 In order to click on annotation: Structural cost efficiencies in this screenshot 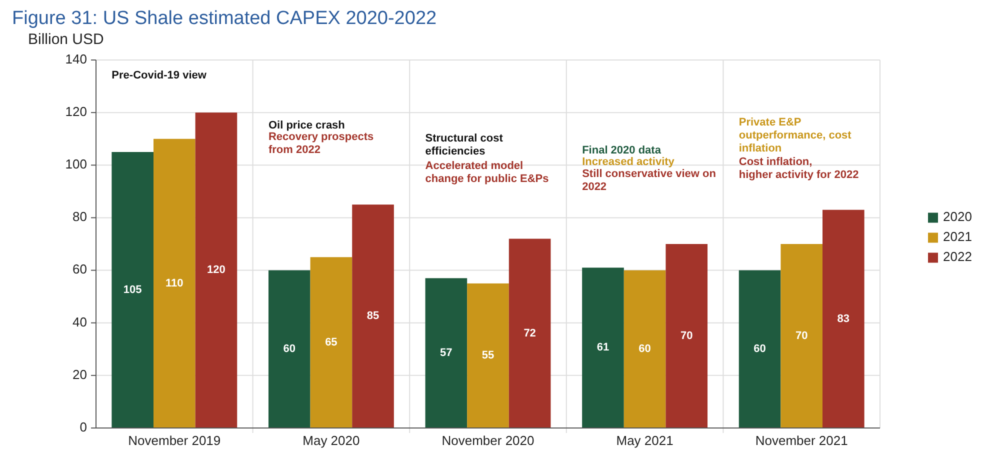, I will do `click(464, 145)`.